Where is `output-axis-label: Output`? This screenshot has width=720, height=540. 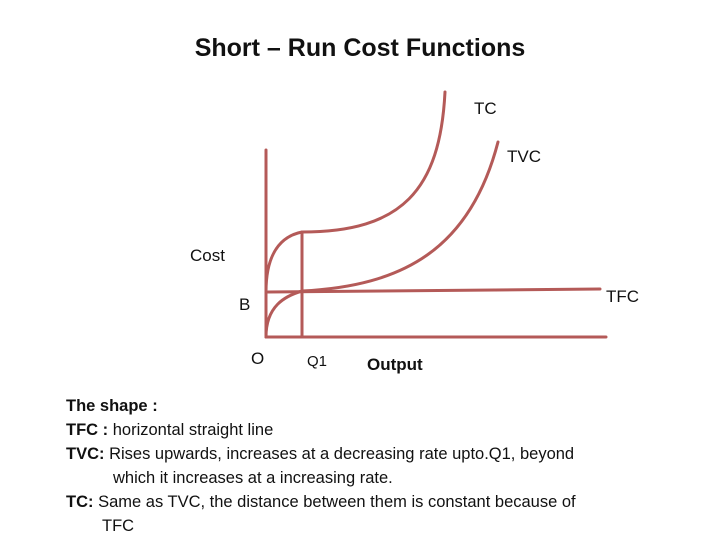 output-axis-label: Output is located at coordinates (395, 364).